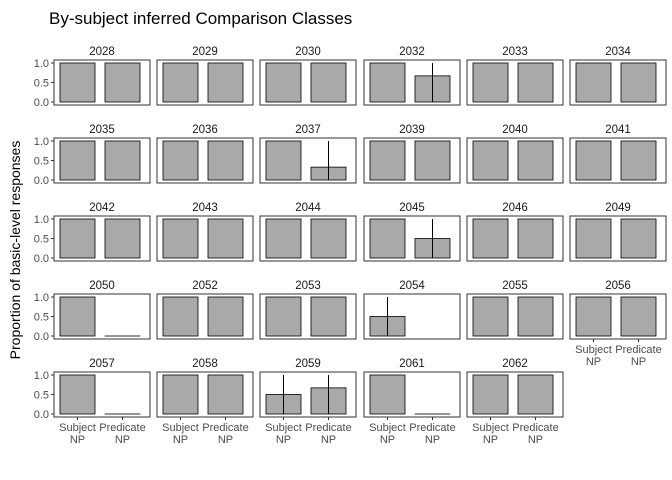 The width and height of the screenshot is (672, 480). What do you see at coordinates (412, 286) in the screenshot?
I see `panel-title: 2054` at bounding box center [412, 286].